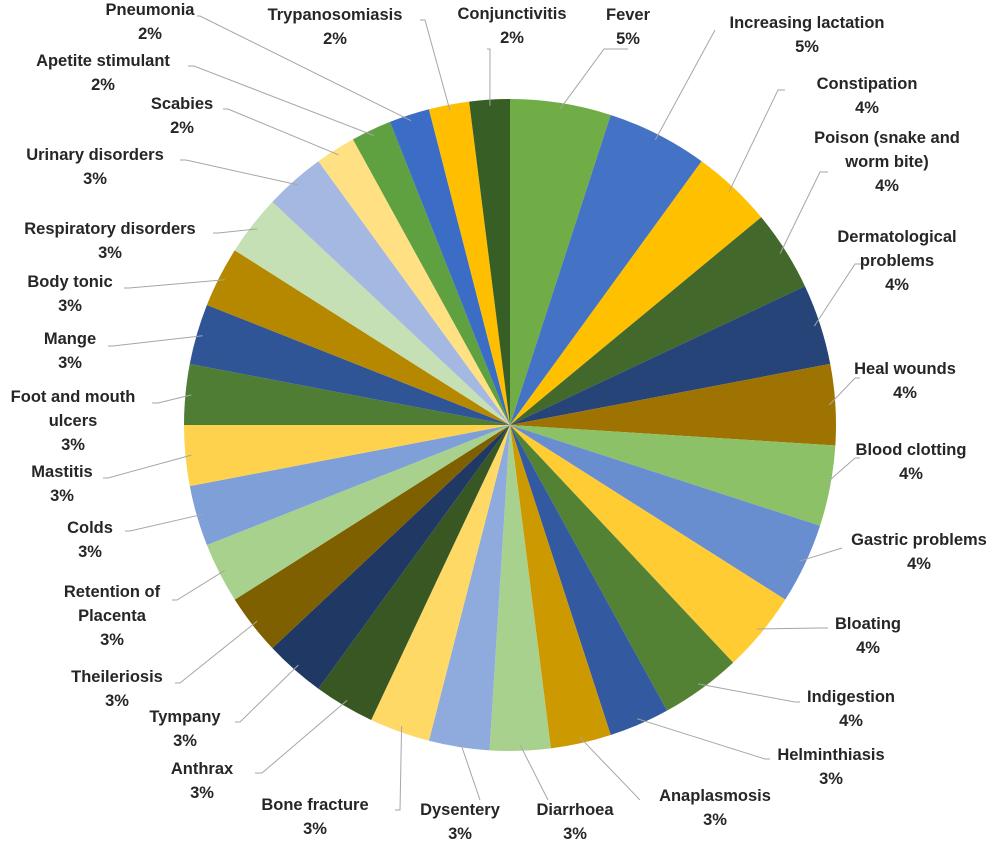  What do you see at coordinates (117, 677) in the screenshot?
I see `slice-category-label: Theileriosis` at bounding box center [117, 677].